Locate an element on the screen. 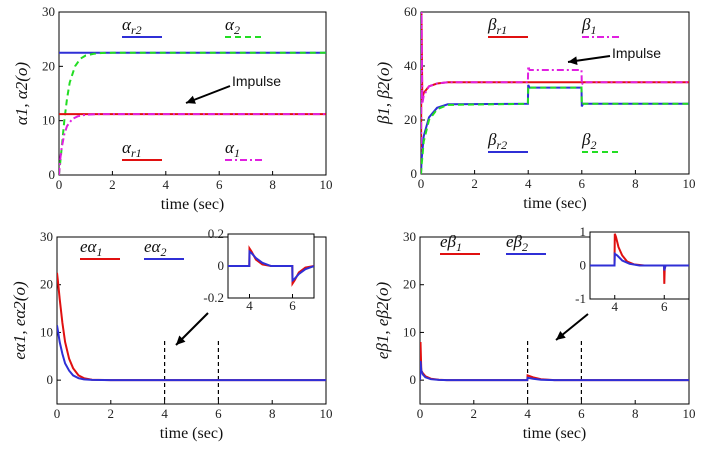  y-tick-label: -1 is located at coordinates (580, 298).